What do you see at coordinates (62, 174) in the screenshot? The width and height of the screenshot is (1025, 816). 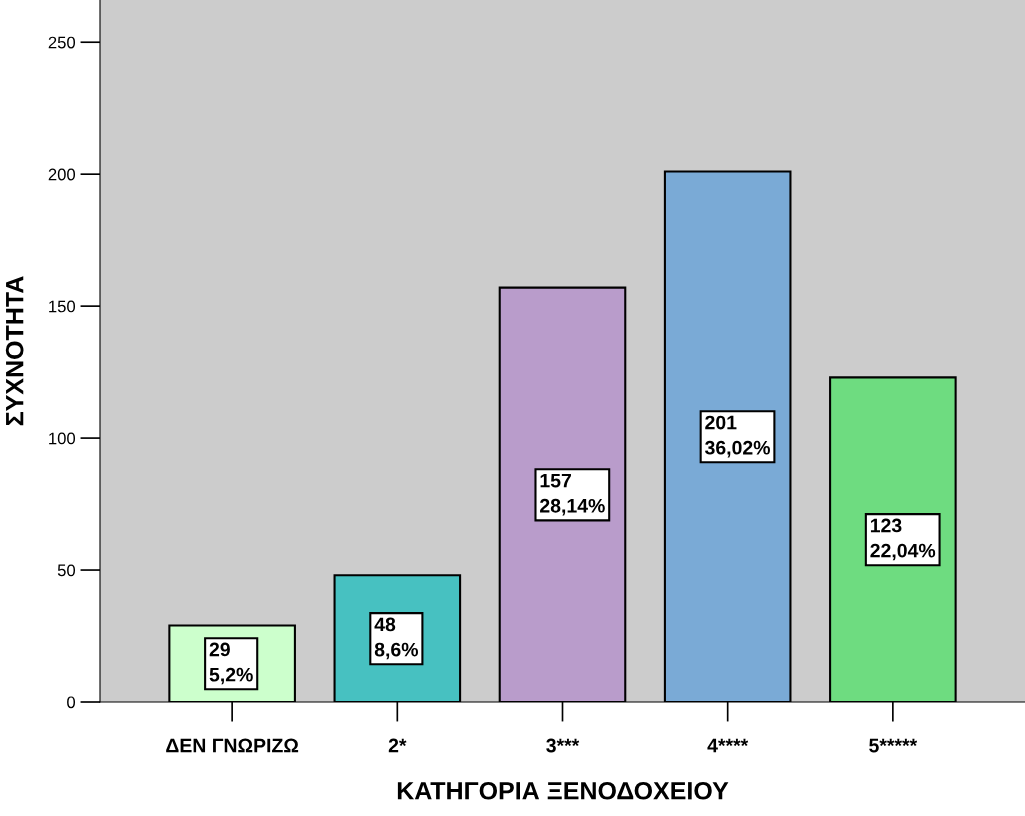 I see `y-tick-label: 200` at bounding box center [62, 174].